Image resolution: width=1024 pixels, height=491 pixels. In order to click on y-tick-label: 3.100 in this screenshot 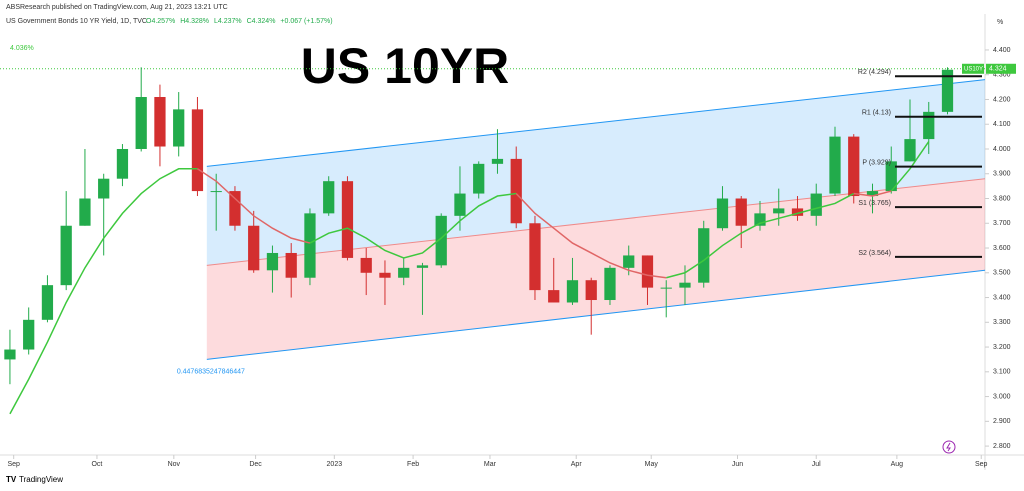, I will do `click(1002, 372)`.